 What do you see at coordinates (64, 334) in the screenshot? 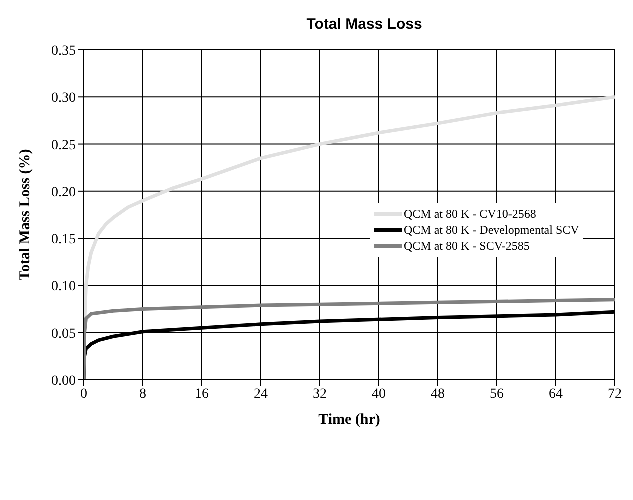
I see `y-tick-label: 0.05` at bounding box center [64, 334].